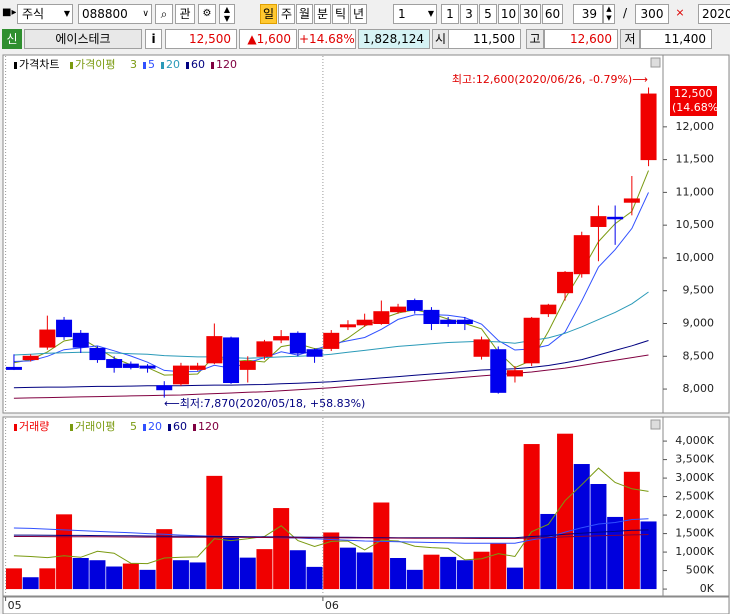  Describe the element at coordinates (173, 64) in the screenshot. I see `legend-entry: 20` at that location.